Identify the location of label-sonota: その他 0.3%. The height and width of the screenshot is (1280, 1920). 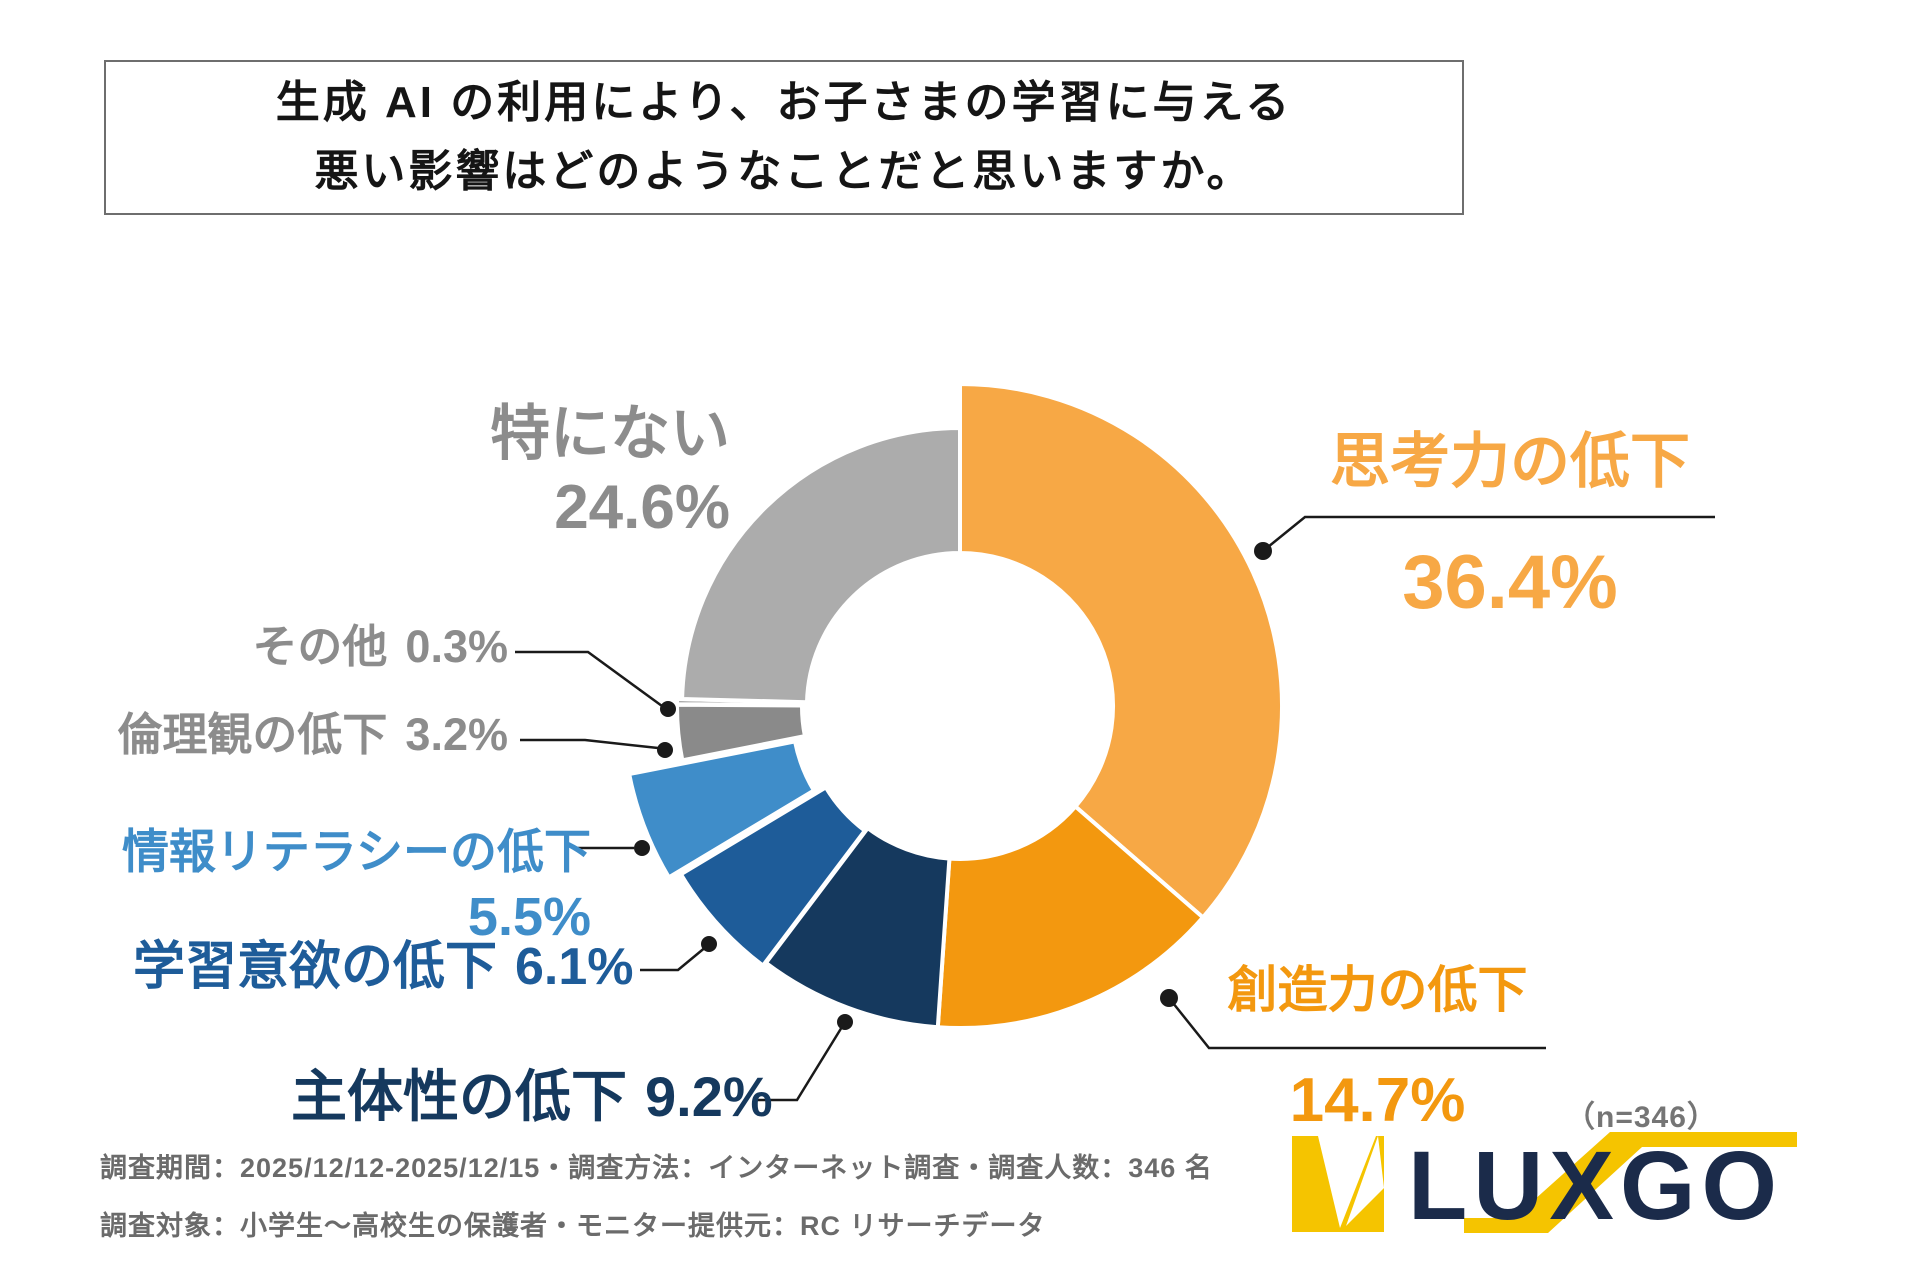
(380, 646).